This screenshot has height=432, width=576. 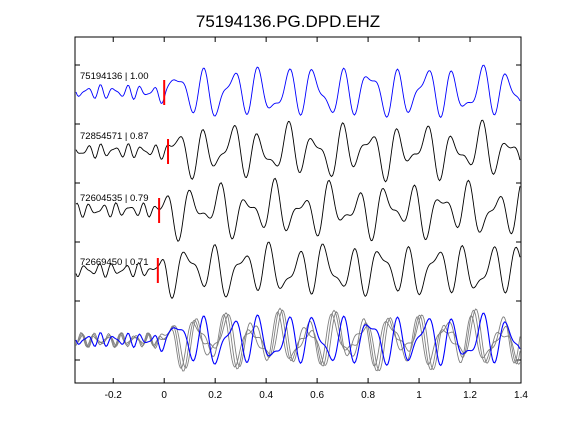 What do you see at coordinates (521, 395) in the screenshot?
I see `x-tick-label: 1.4` at bounding box center [521, 395].